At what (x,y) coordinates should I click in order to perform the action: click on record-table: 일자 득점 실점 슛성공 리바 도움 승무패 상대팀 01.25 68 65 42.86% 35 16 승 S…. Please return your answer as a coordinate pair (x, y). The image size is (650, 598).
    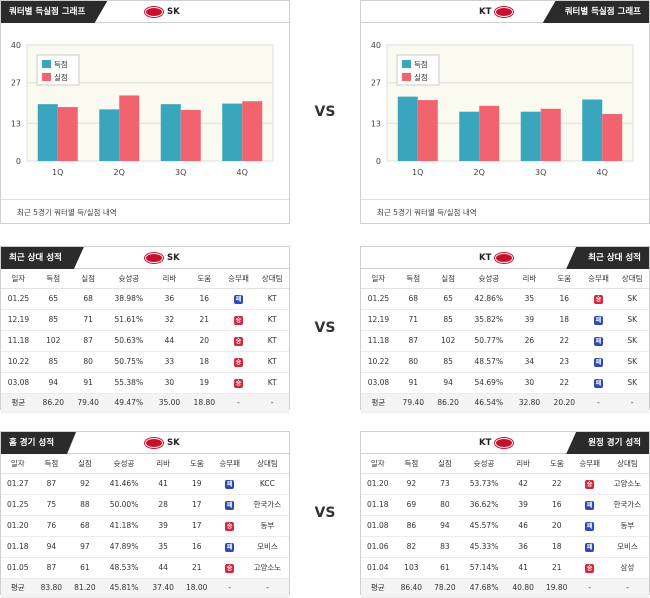
    Looking at the image, I should click on (505, 341).